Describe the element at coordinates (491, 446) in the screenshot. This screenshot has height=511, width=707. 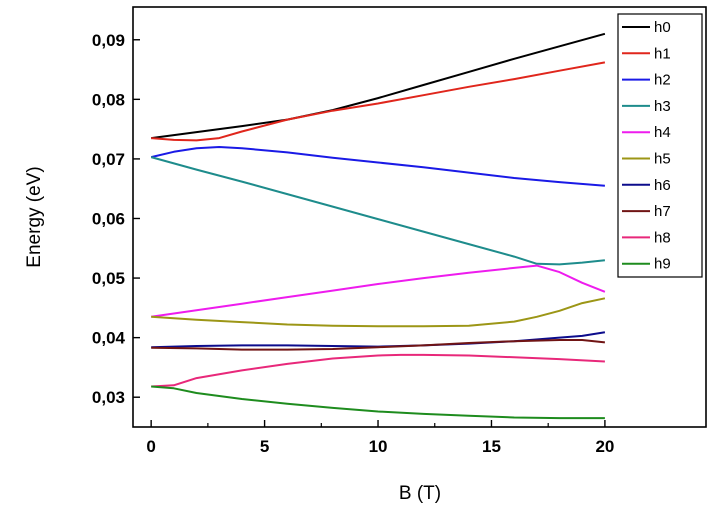
I see `x-tick-label: 15` at that location.